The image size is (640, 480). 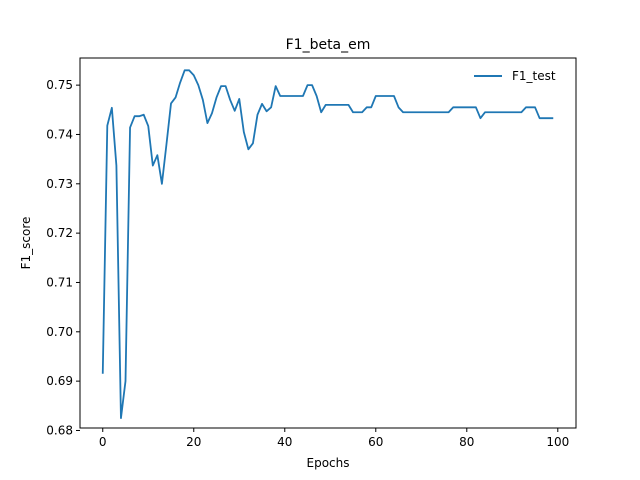 I want to click on y-tick-label: 0.69, so click(x=59, y=381).